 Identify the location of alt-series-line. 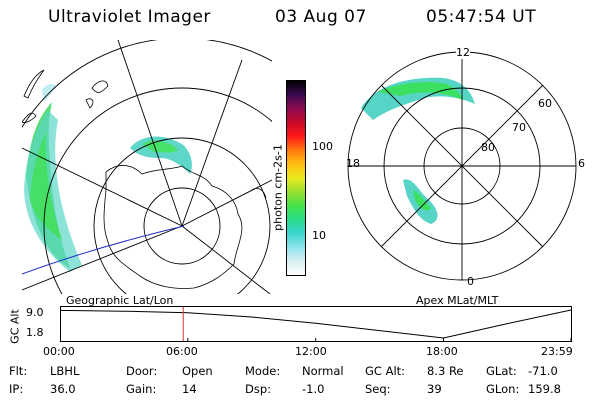
(316, 324).